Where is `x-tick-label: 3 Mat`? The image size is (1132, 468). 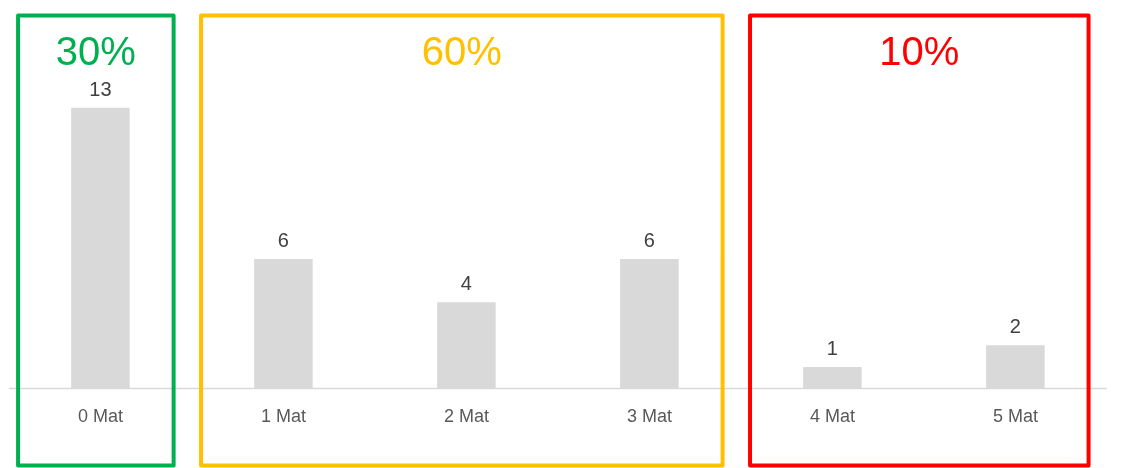 x-tick-label: 3 Mat is located at coordinates (649, 415).